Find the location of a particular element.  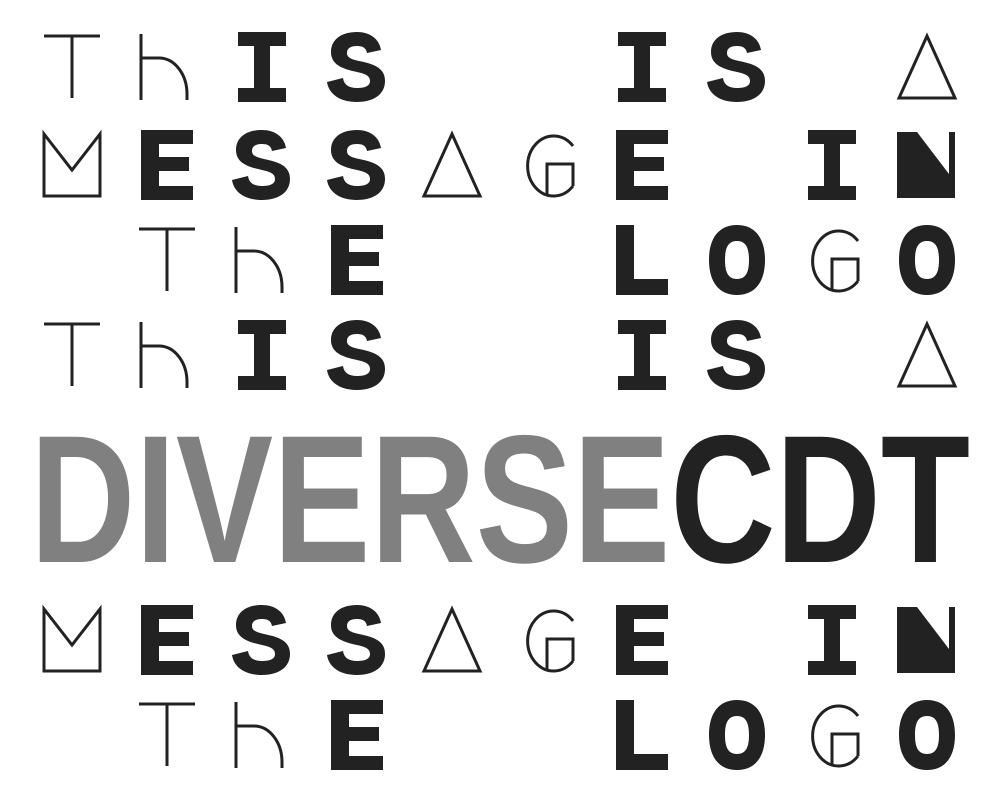

banner-part-diverse: DIVERSE is located at coordinates (350, 497).